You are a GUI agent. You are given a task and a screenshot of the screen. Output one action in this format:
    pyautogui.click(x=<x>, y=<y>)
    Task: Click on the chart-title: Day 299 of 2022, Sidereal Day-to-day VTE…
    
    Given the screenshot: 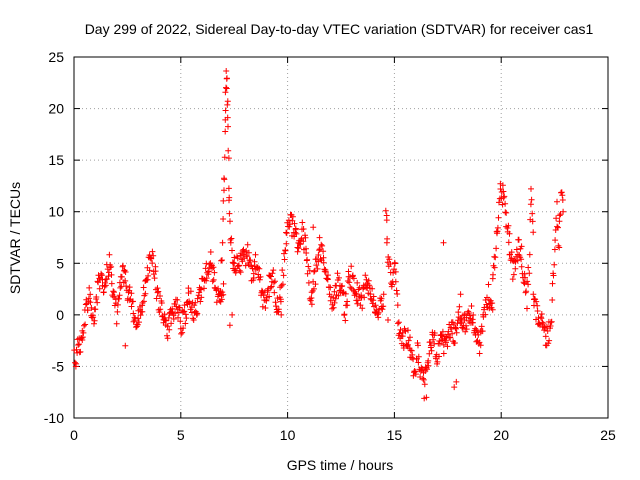 What is the action you would take?
    pyautogui.click(x=339, y=29)
    